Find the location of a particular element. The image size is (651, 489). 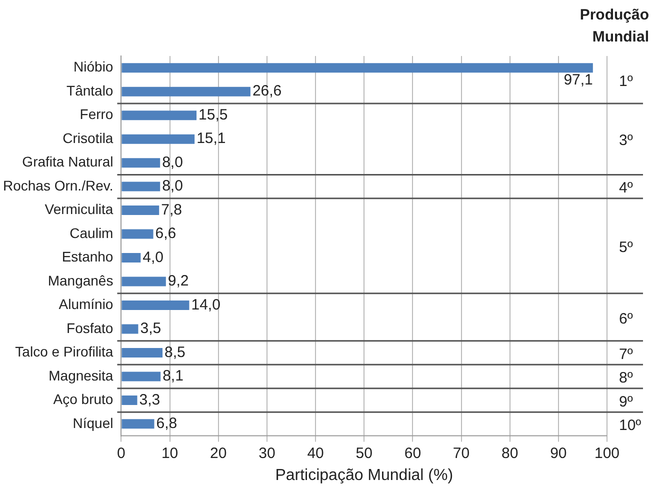

y-tick-label: Grafita Natural is located at coordinates (68, 162).